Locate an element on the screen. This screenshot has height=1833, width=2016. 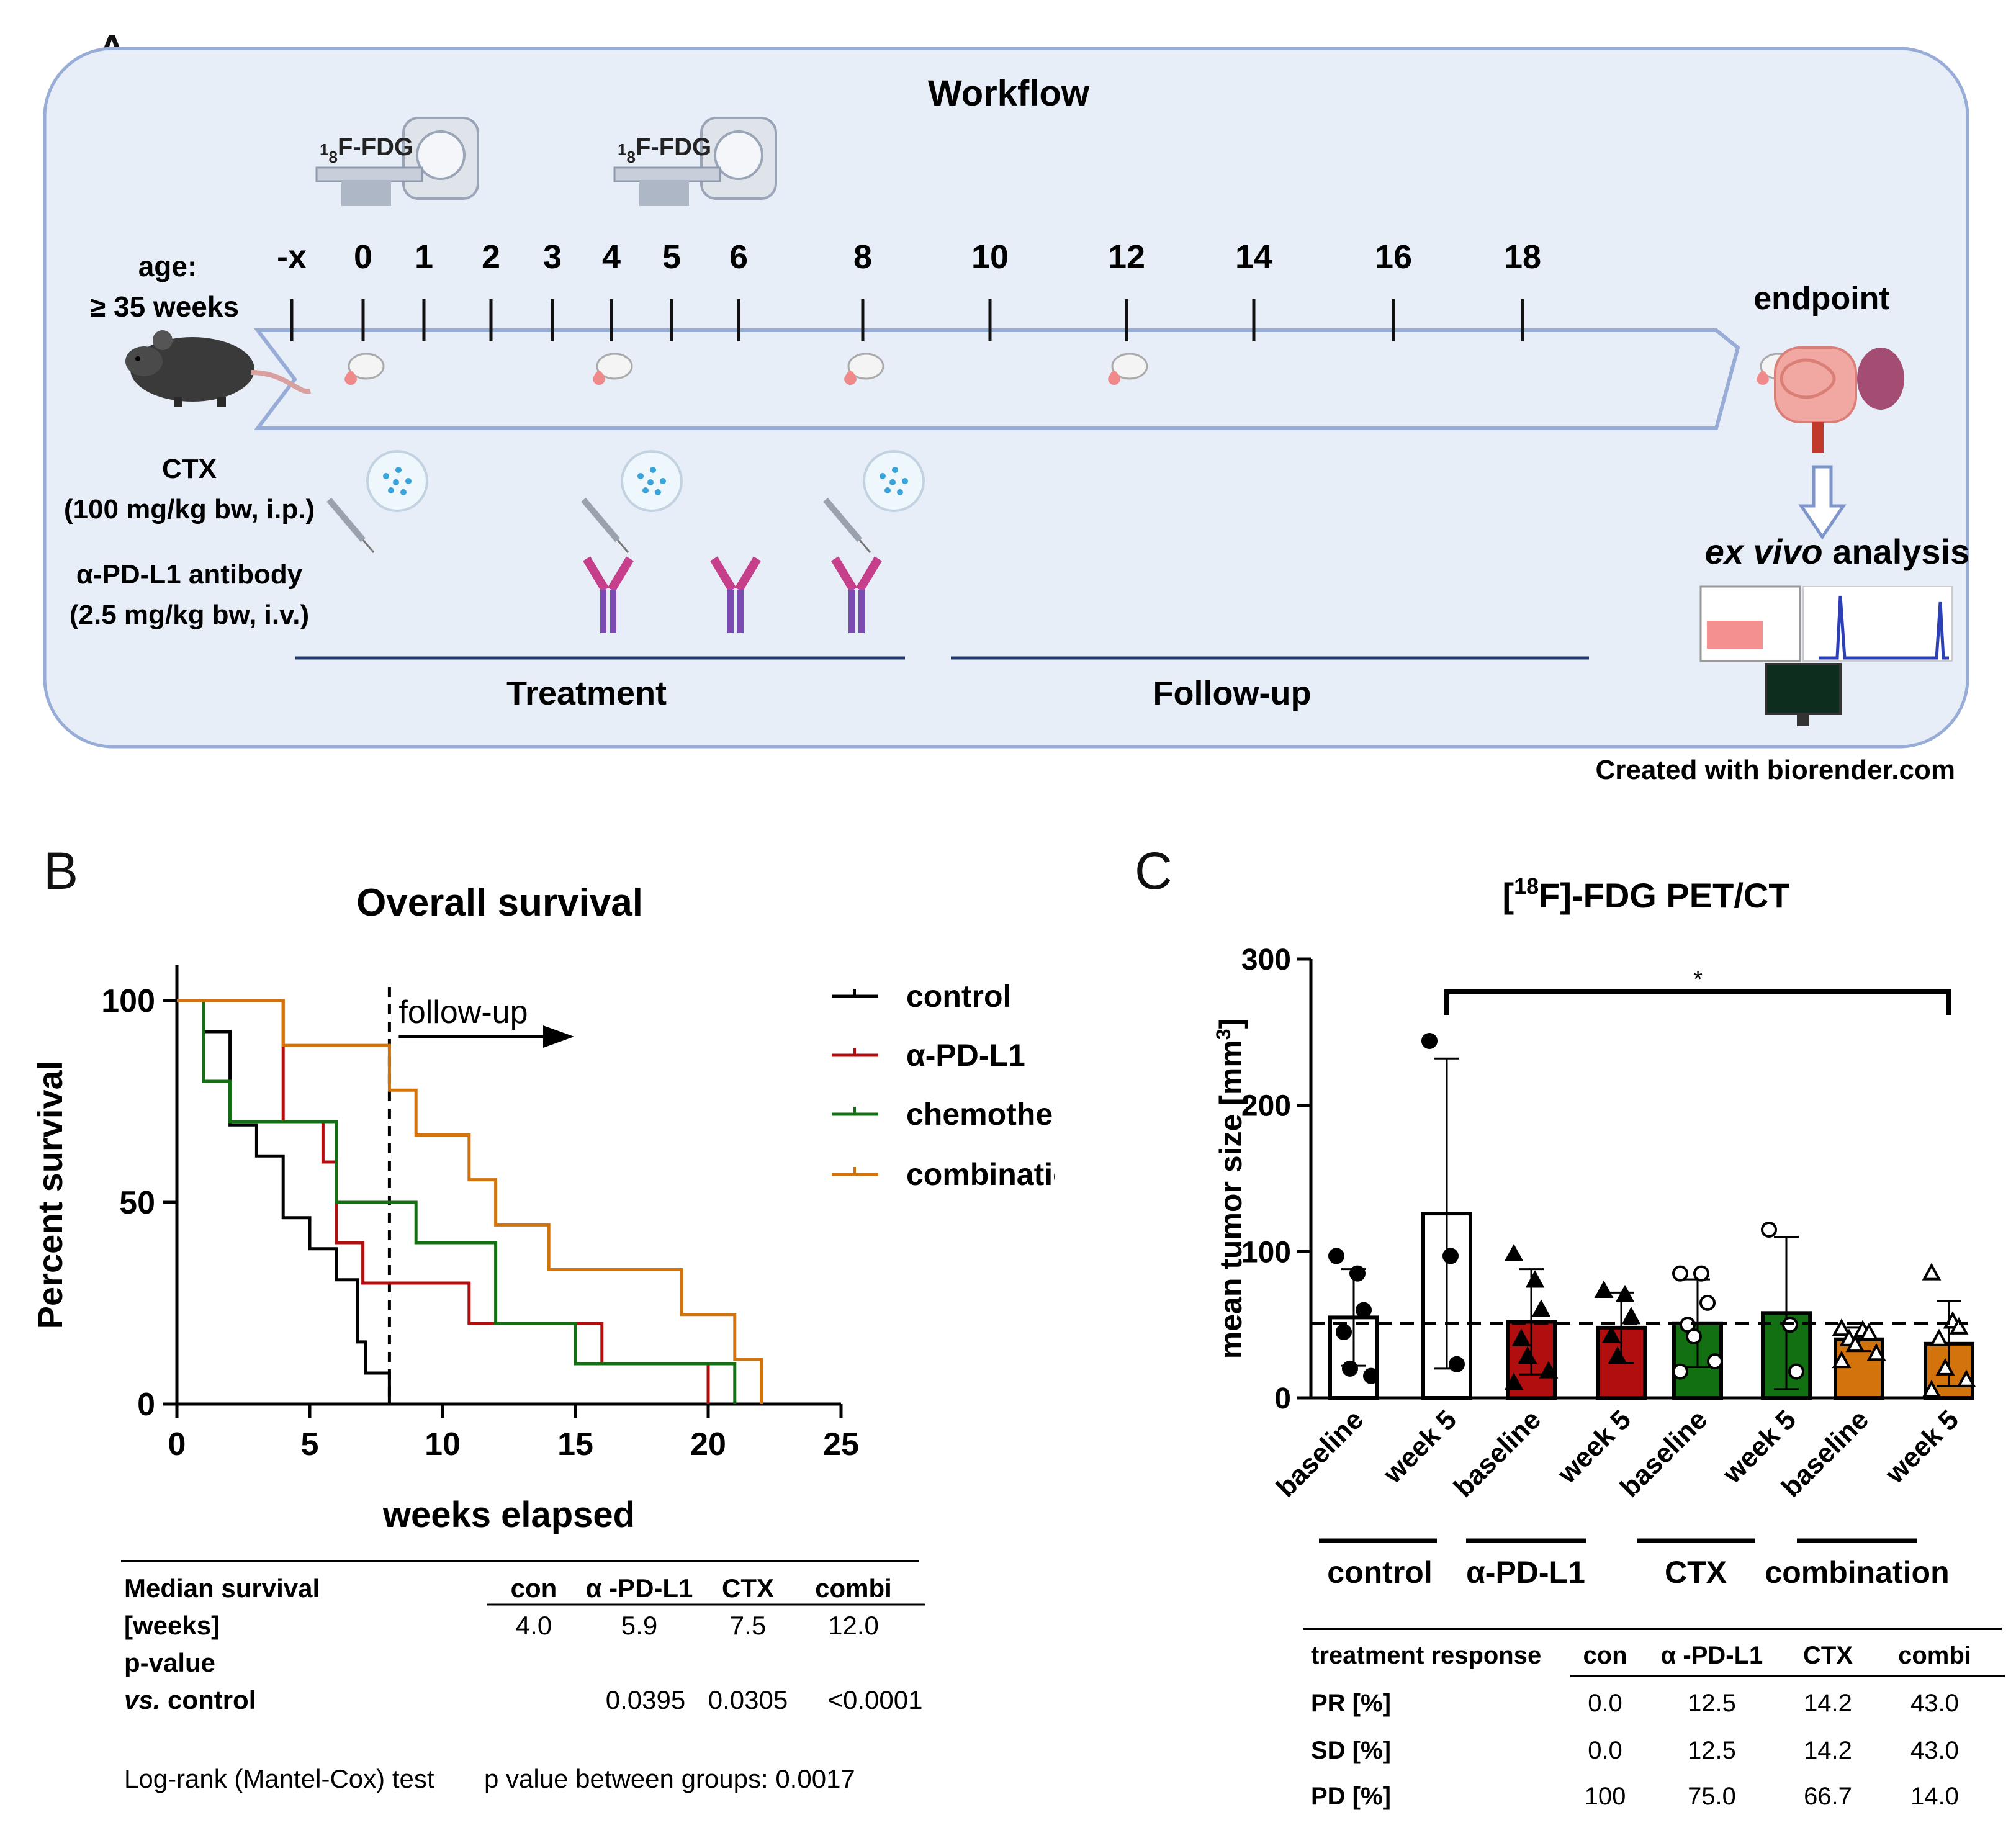
survival-title: Overall survival is located at coordinates (499, 902).